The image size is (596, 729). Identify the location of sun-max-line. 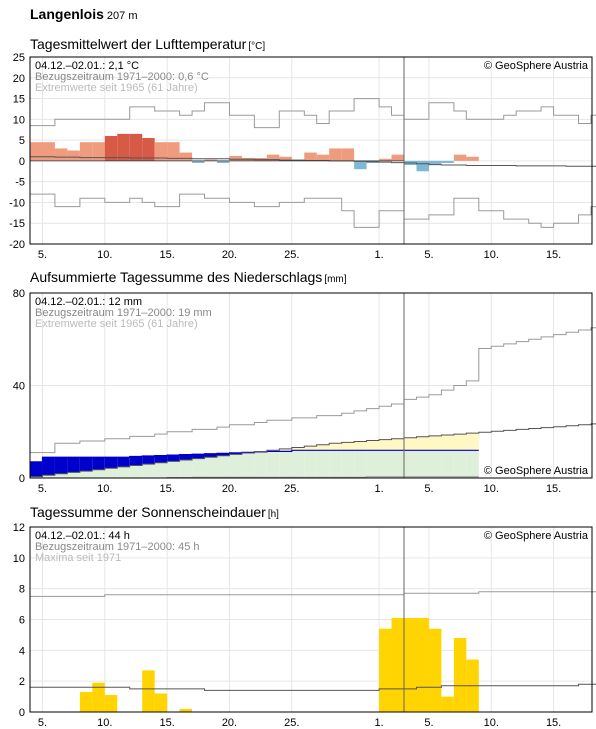
(313, 594).